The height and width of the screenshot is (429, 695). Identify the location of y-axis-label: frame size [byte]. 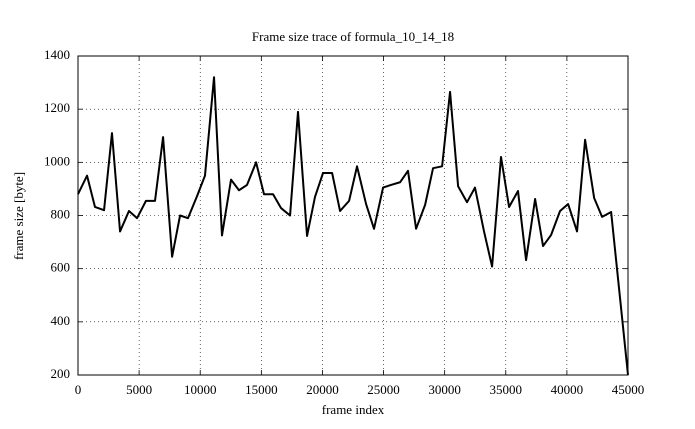
(18, 216).